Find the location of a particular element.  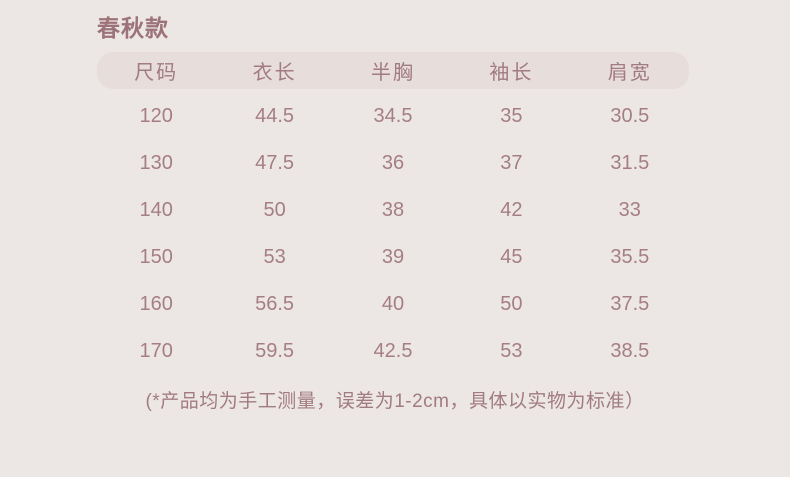

table-row: 130 47.5 36 37 31.5 is located at coordinates (393, 163).